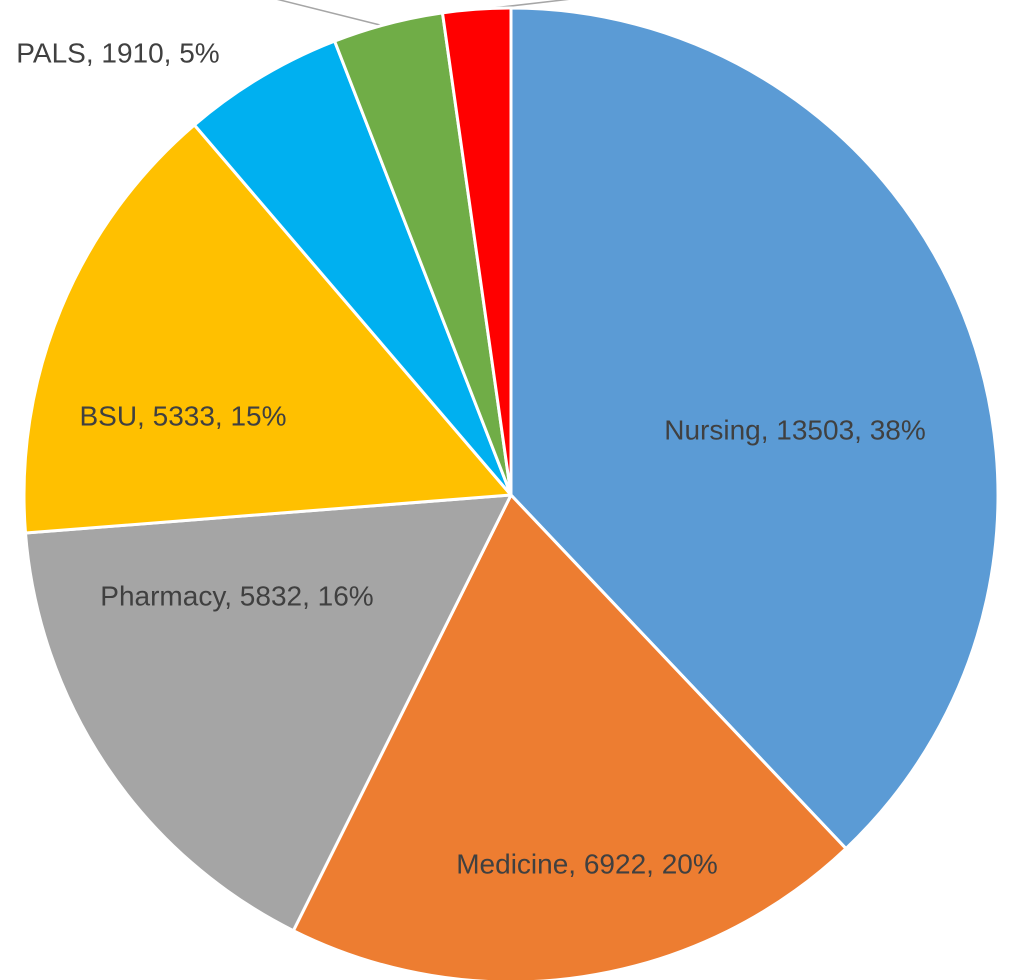 Image resolution: width=1025 pixels, height=980 pixels. What do you see at coordinates (328, 13) in the screenshot?
I see `leader-line` at bounding box center [328, 13].